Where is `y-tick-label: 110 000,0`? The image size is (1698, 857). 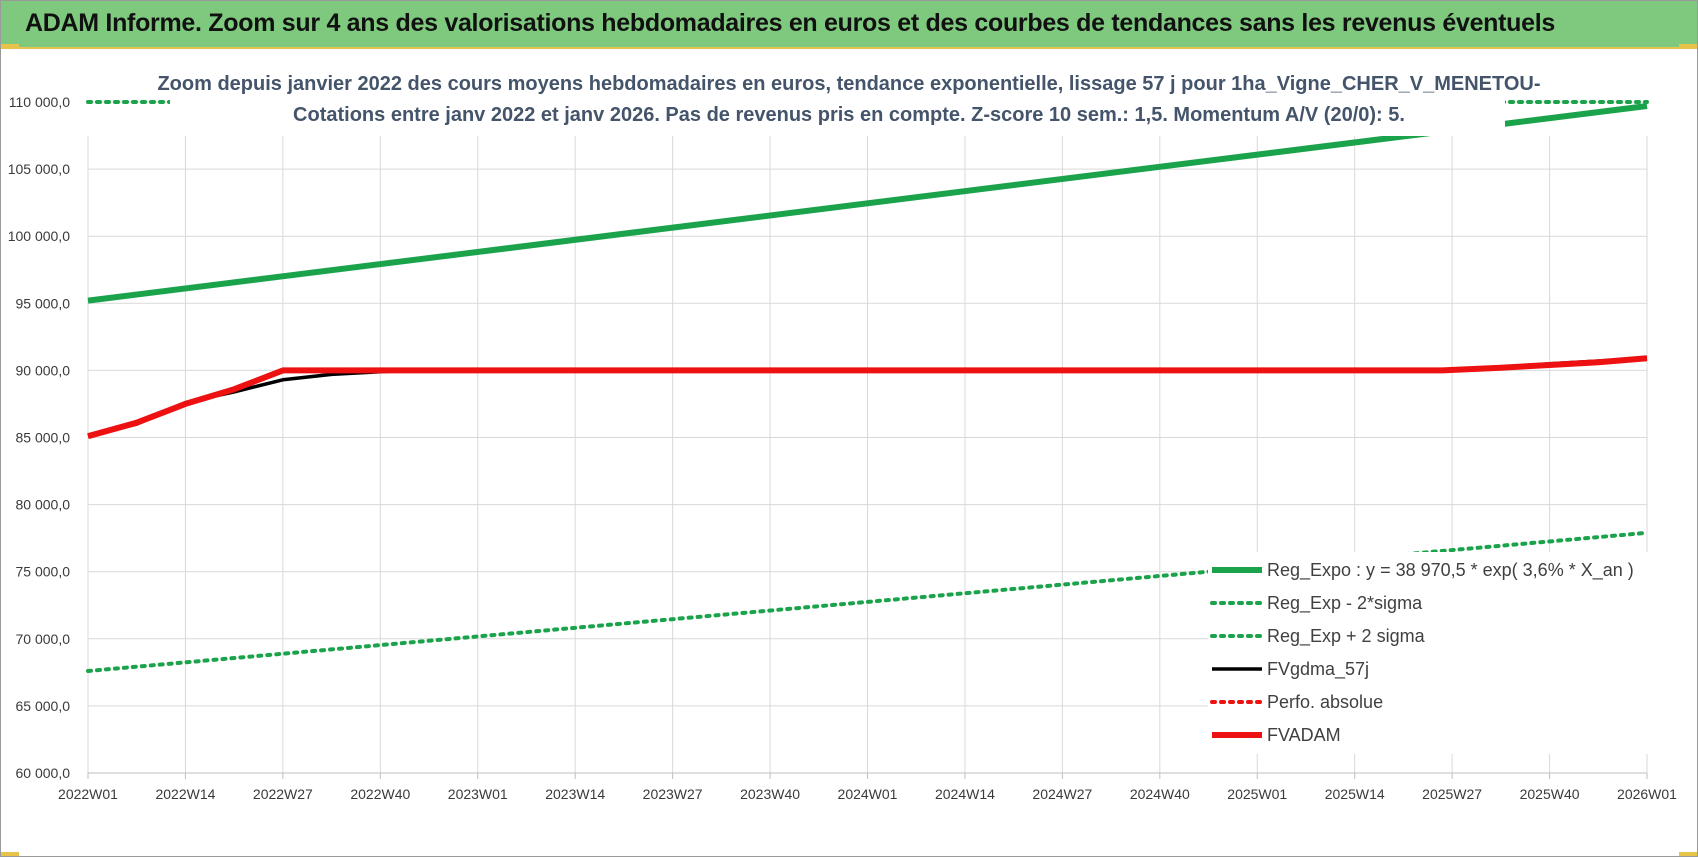
y-tick-label: 110 000,0 is located at coordinates (39, 102).